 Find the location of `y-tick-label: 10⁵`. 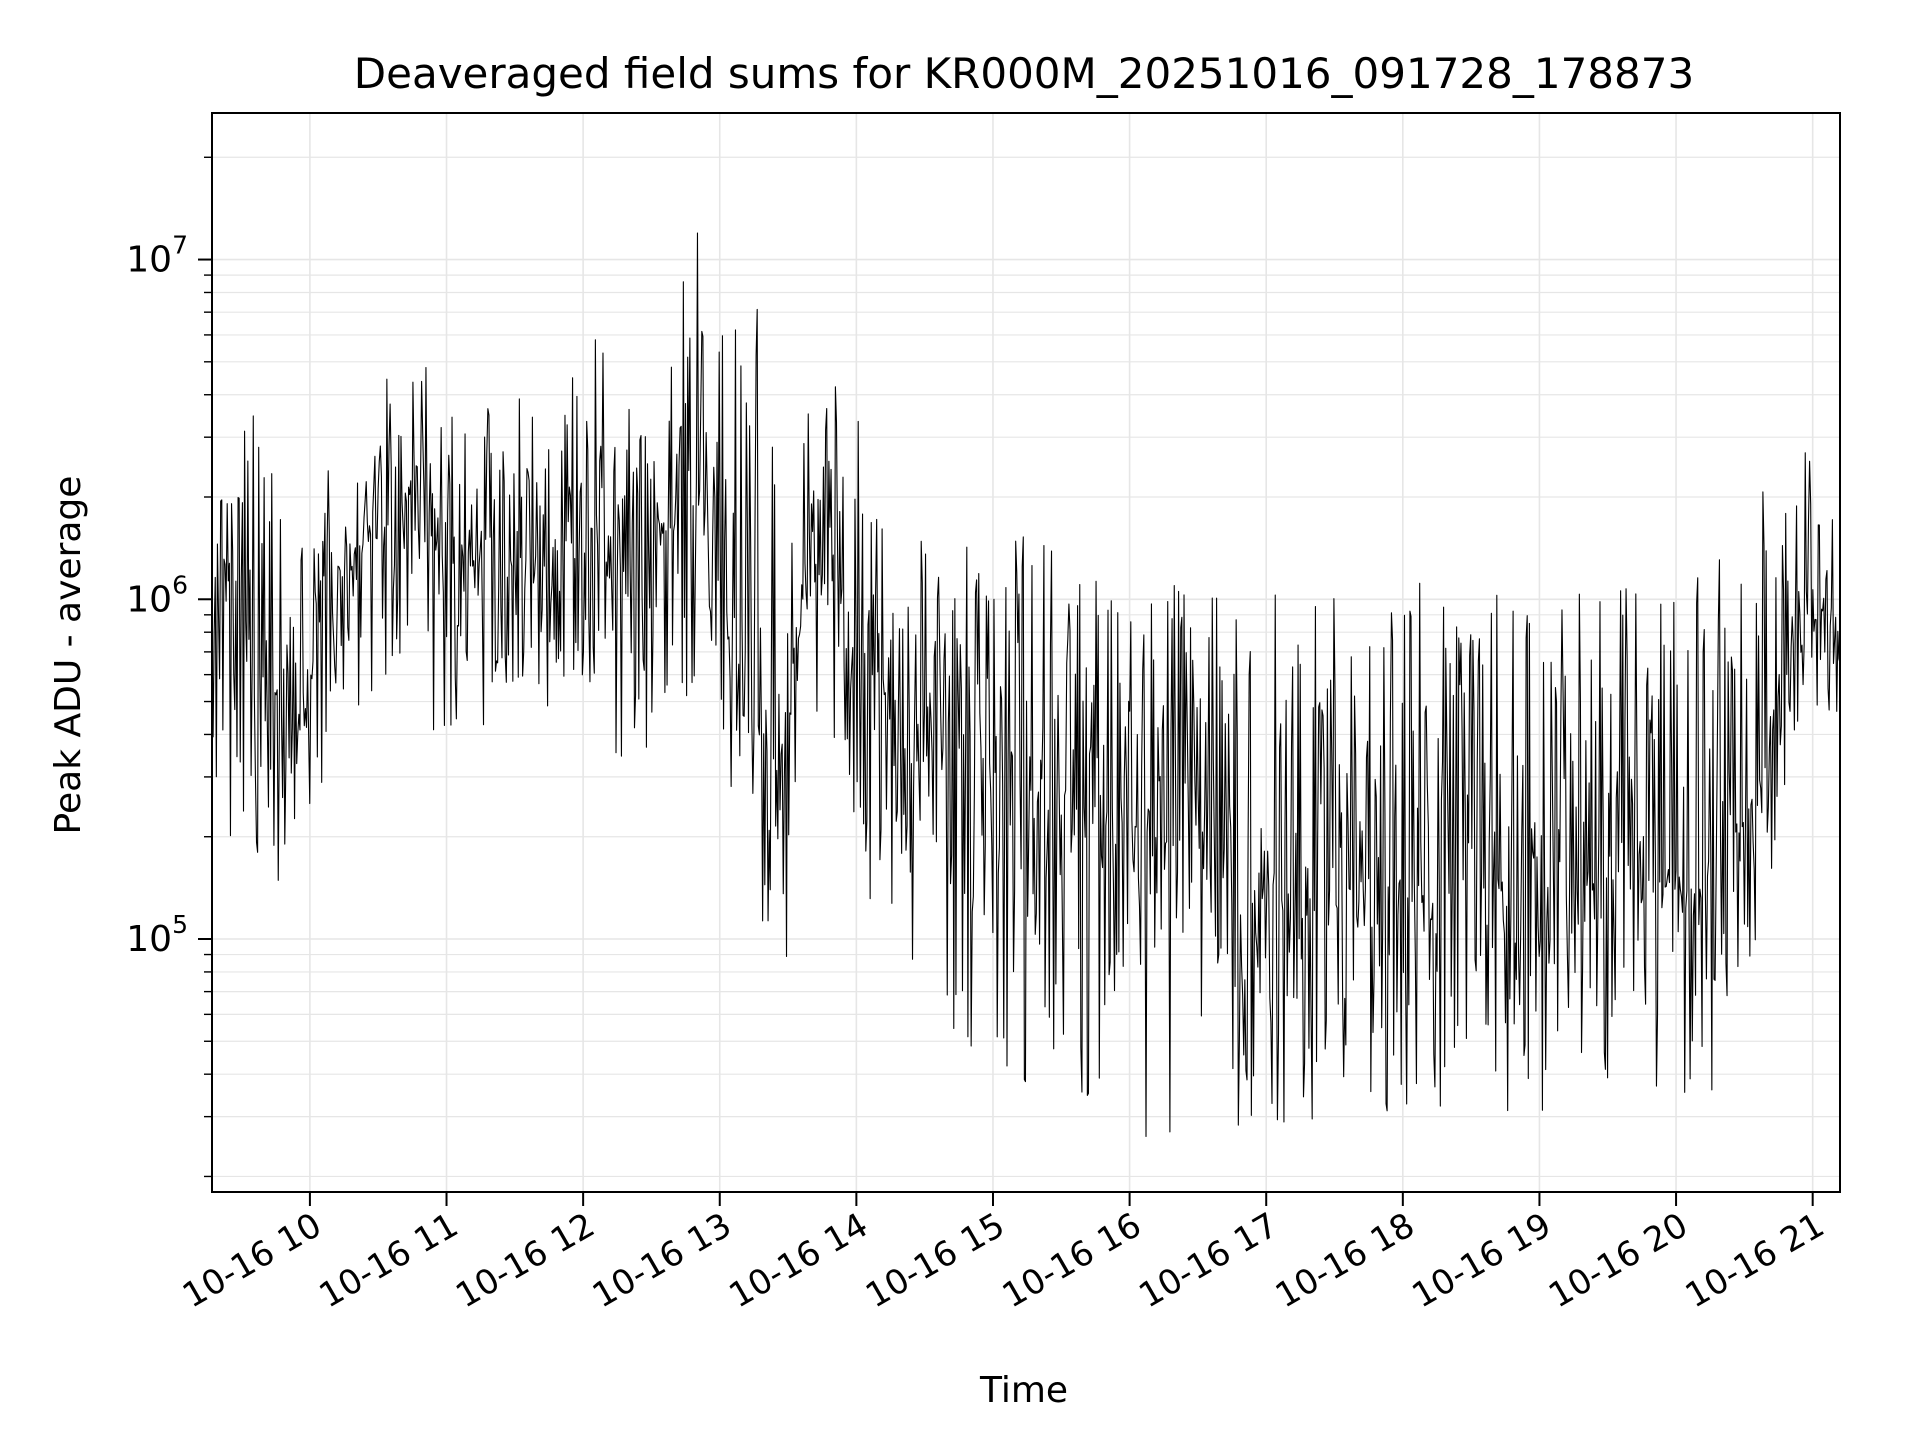

y-tick-label: 10⁵ is located at coordinates (157, 935).